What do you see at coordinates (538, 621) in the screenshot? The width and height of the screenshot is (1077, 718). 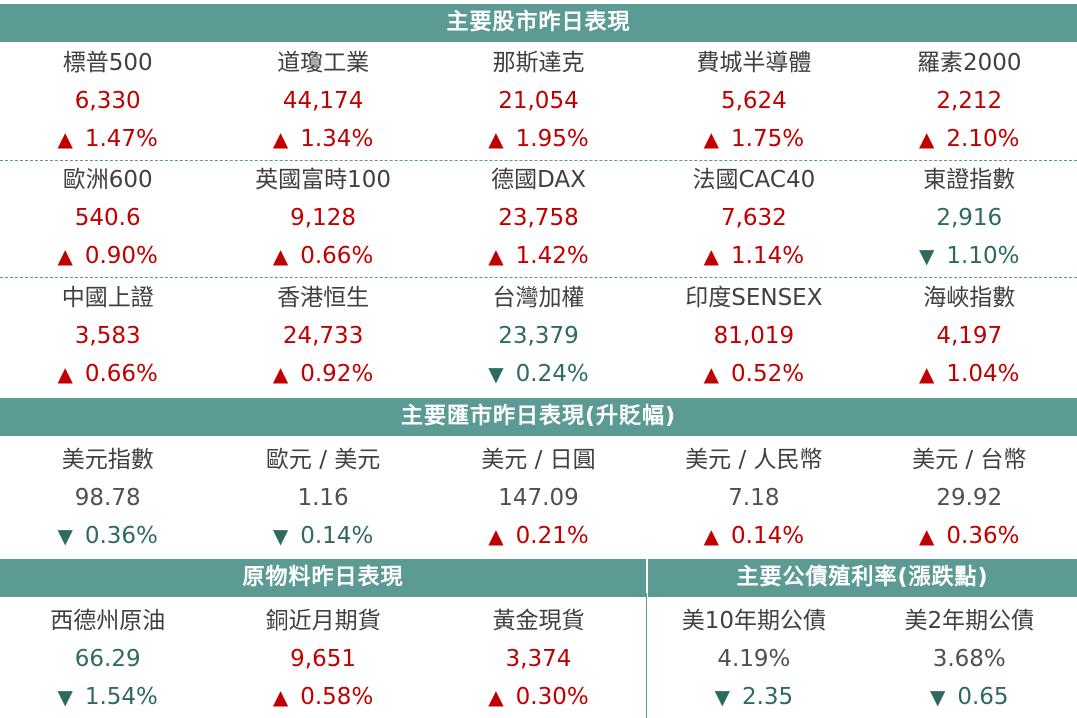 I see `commodity-name: 黃金現貨` at bounding box center [538, 621].